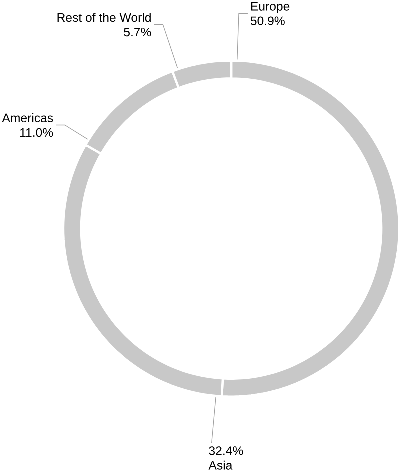 The height and width of the screenshot is (471, 401). Describe the element at coordinates (37, 133) in the screenshot. I see `data-label: 11.0%` at that location.